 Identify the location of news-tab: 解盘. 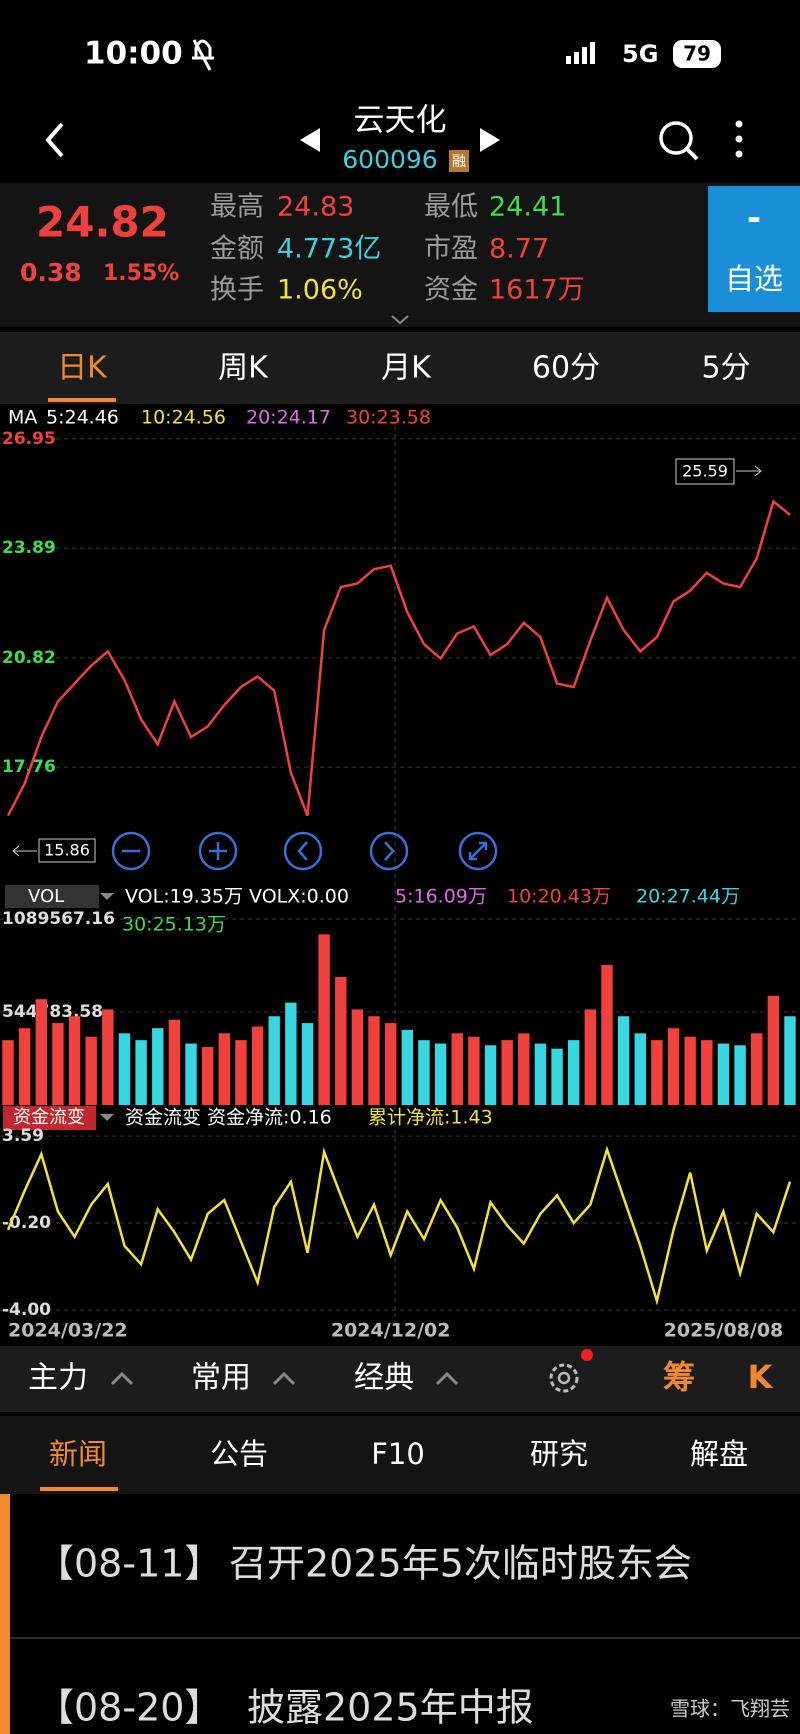
(719, 1454).